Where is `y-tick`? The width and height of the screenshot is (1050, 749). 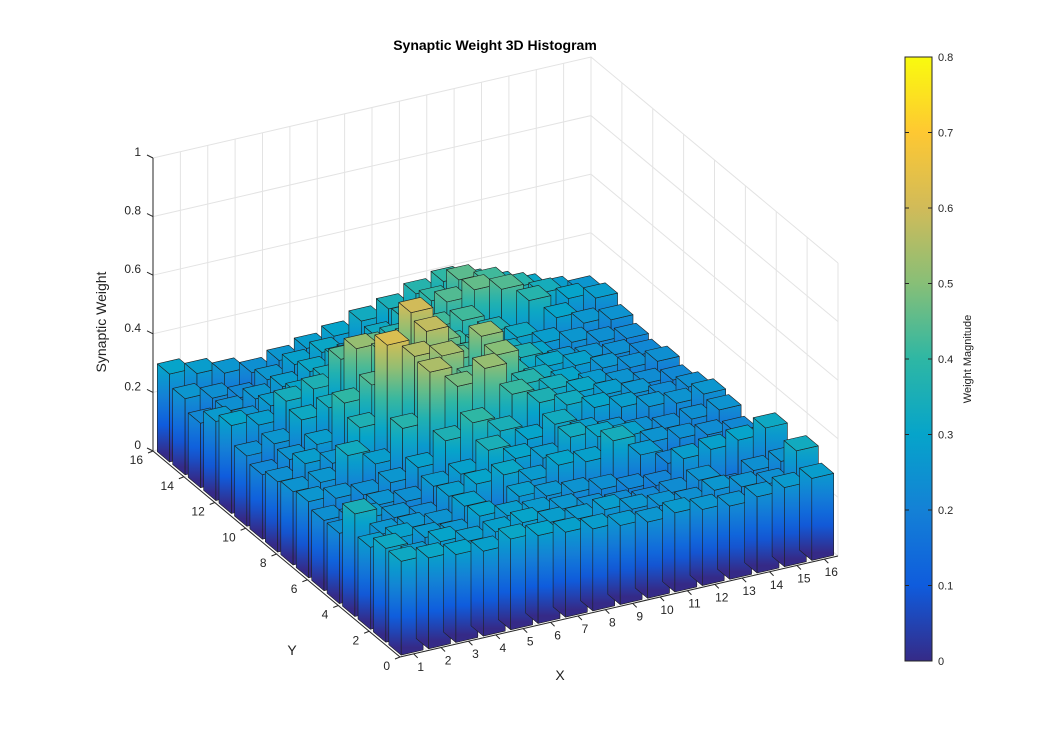 y-tick is located at coordinates (212, 503).